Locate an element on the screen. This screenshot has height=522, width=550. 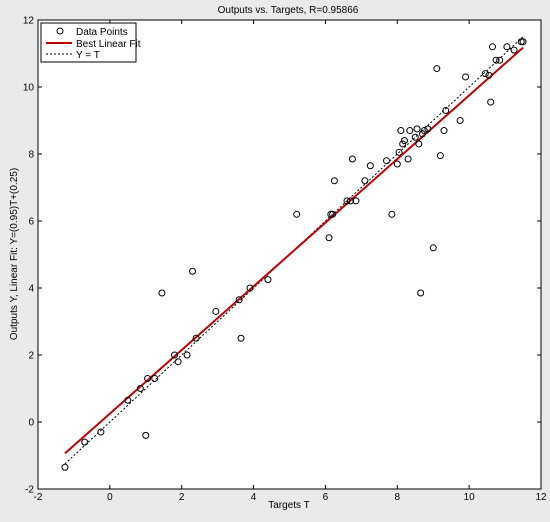
y-tick-label: 12 is located at coordinates (29, 21).